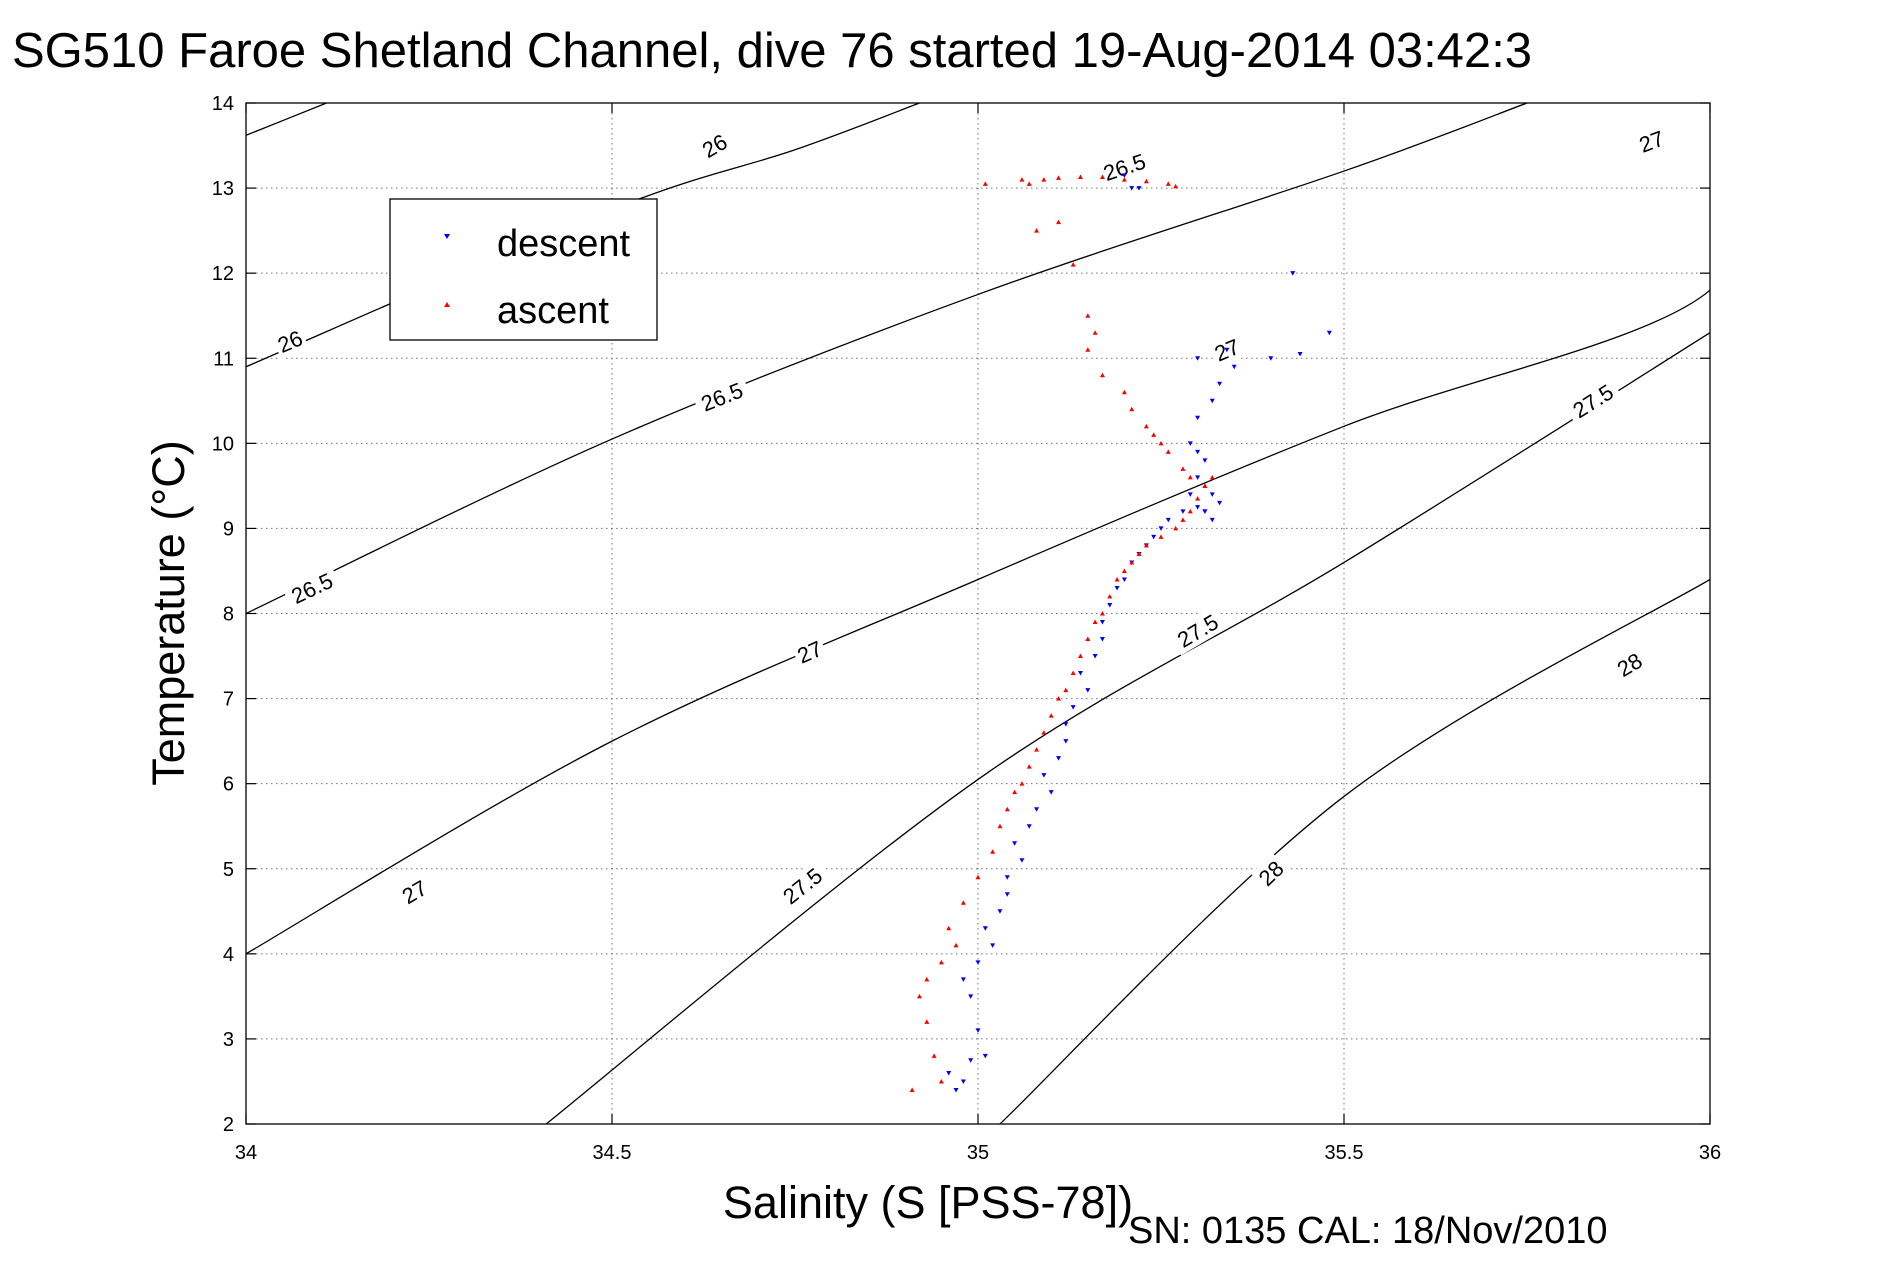  What do you see at coordinates (978, 1153) in the screenshot?
I see `x-tick-label: 35` at bounding box center [978, 1153].